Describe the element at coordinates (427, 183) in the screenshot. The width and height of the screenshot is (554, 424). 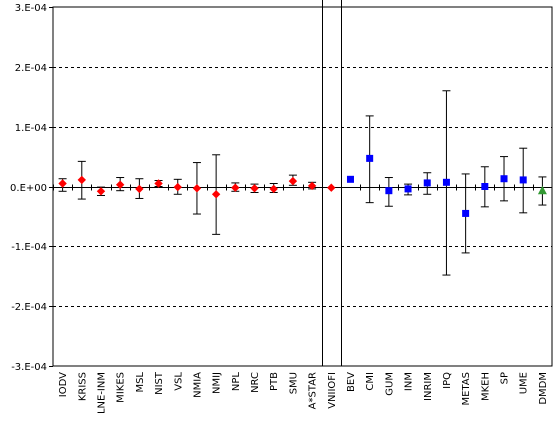
I see `data-point-INRIM` at that location.